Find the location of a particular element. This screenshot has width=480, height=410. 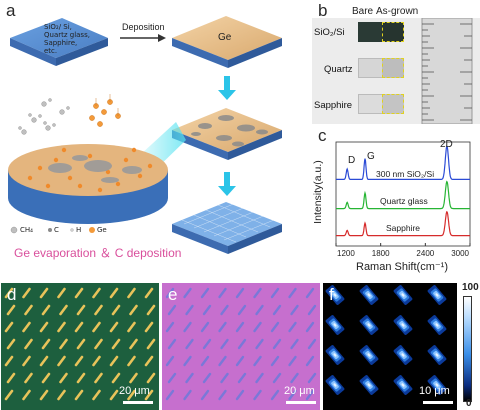

x-tick-label: 1200 is located at coordinates (346, 253).